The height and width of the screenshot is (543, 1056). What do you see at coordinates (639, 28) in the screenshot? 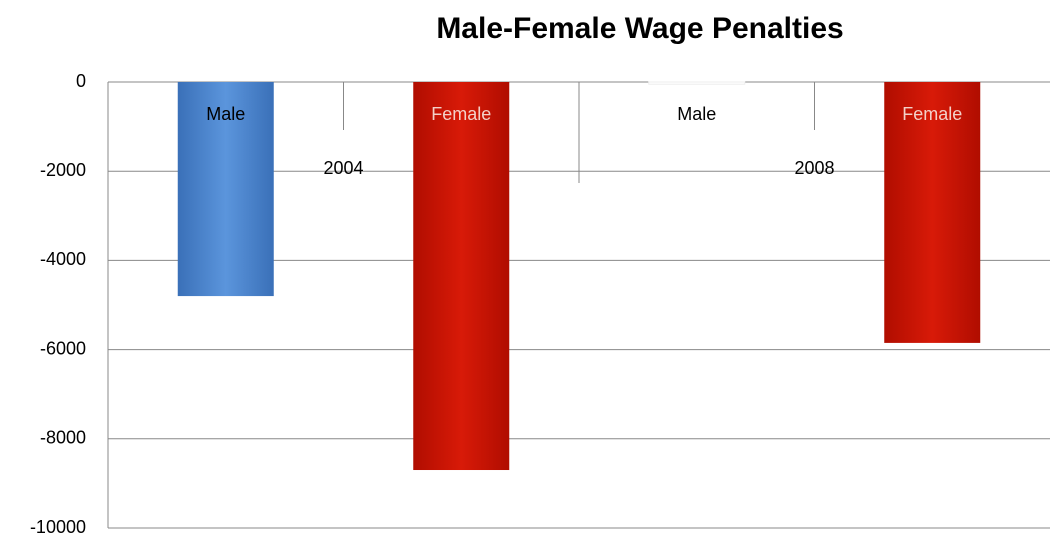
I see `chart-title: Male-Female Wage Penalties` at bounding box center [639, 28].